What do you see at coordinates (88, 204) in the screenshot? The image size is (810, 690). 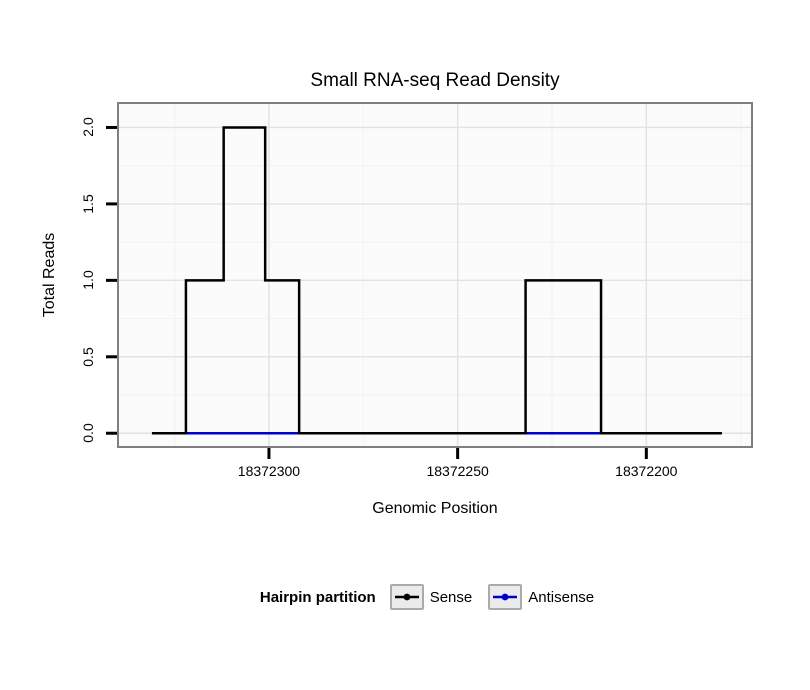 I see `y-tick-label: 1.5` at bounding box center [88, 204].